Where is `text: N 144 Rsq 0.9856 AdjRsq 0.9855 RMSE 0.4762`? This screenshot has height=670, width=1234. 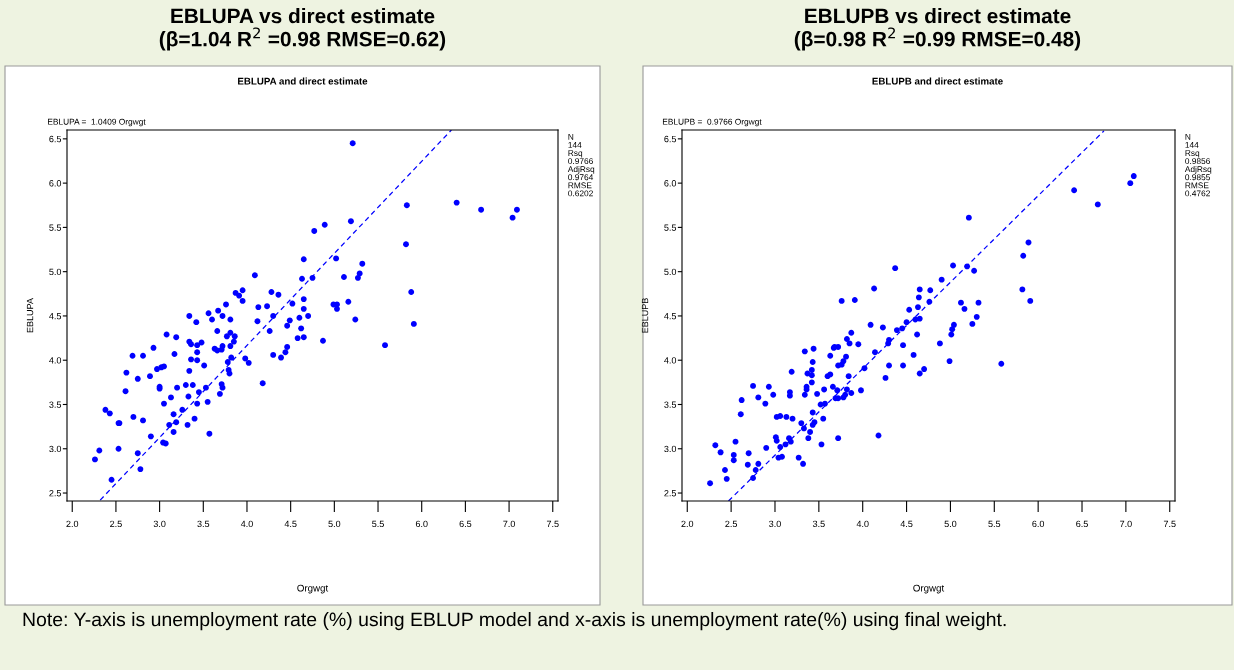
text: N 144 Rsq 0.9856 AdjRsq 0.9855 RMSE 0.4762 is located at coordinates (1198, 165).